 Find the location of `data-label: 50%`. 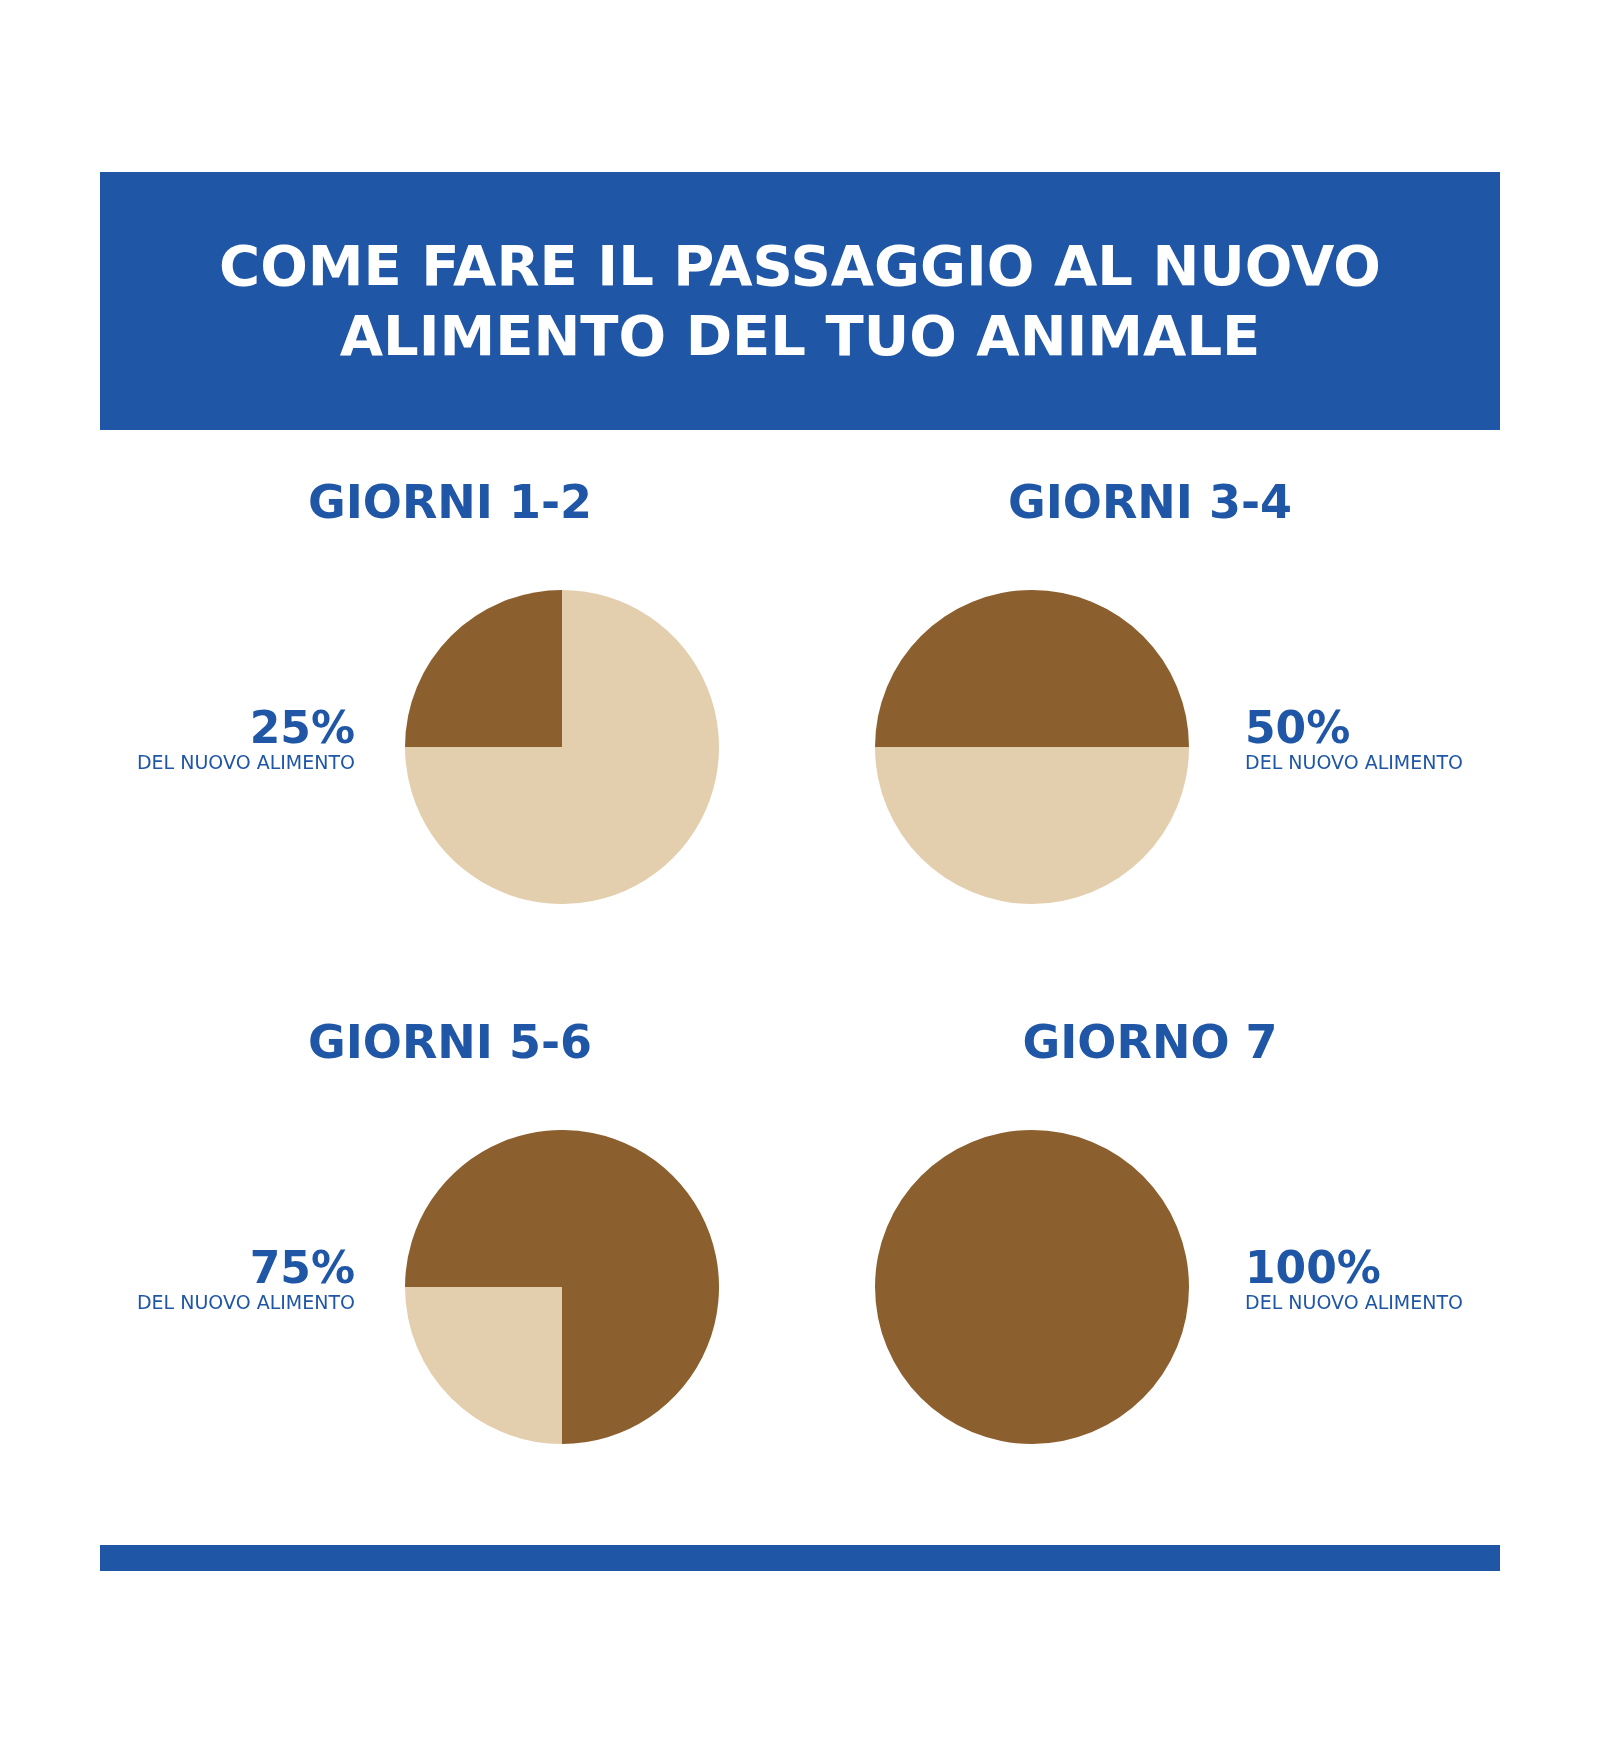

data-label: 50% is located at coordinates (1298, 727).